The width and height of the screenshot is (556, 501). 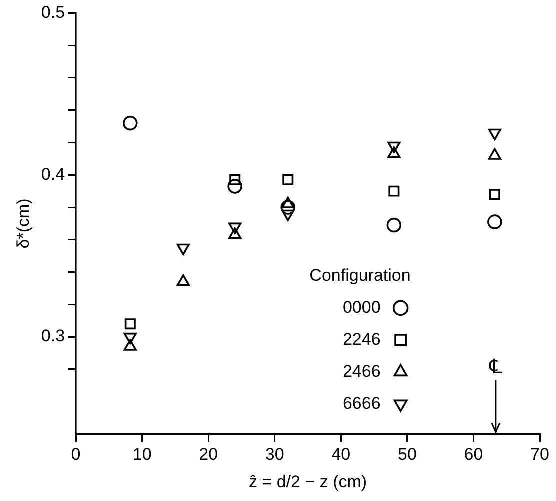 What do you see at coordinates (76, 454) in the screenshot?
I see `x-tick-label: 0` at bounding box center [76, 454].